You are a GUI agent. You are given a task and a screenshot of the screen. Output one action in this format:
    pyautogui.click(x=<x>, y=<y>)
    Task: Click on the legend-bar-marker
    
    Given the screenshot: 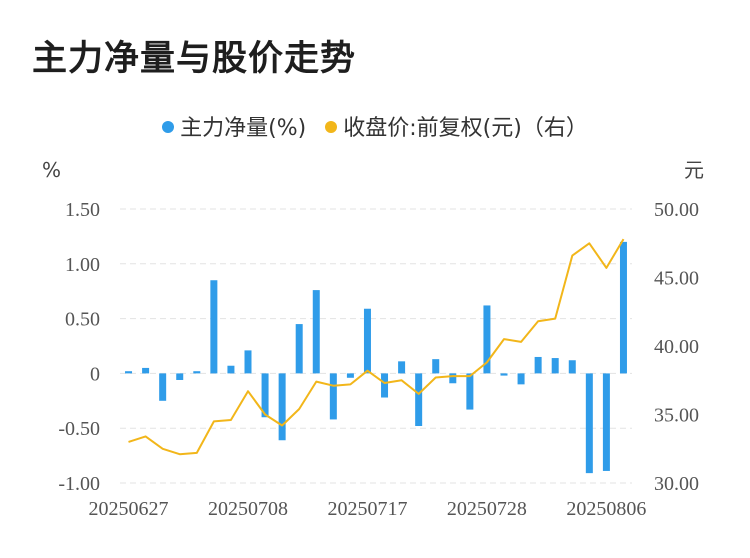 What is the action you would take?
    pyautogui.click(x=168, y=127)
    